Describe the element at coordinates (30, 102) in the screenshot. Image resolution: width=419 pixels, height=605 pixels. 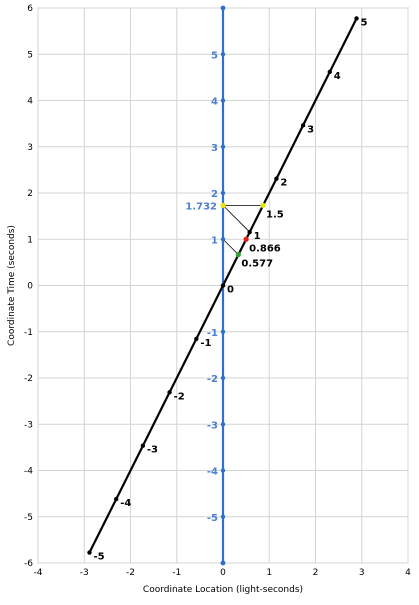
I see `y-tick-label: 4` at that location.